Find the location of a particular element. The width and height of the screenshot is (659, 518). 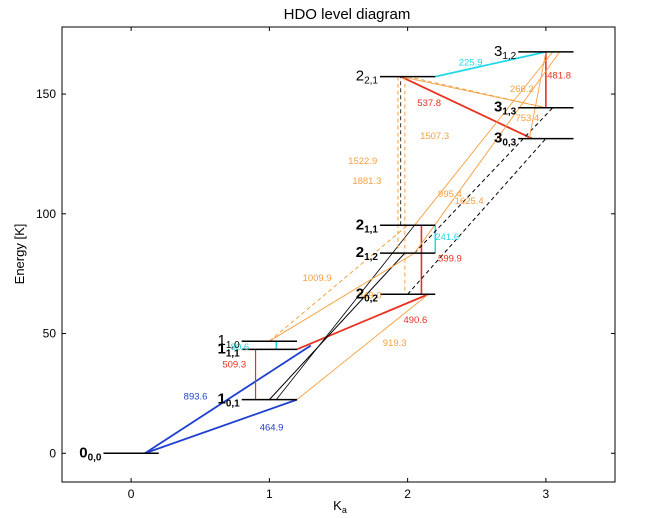

transition-label: 464.9 is located at coordinates (272, 427).